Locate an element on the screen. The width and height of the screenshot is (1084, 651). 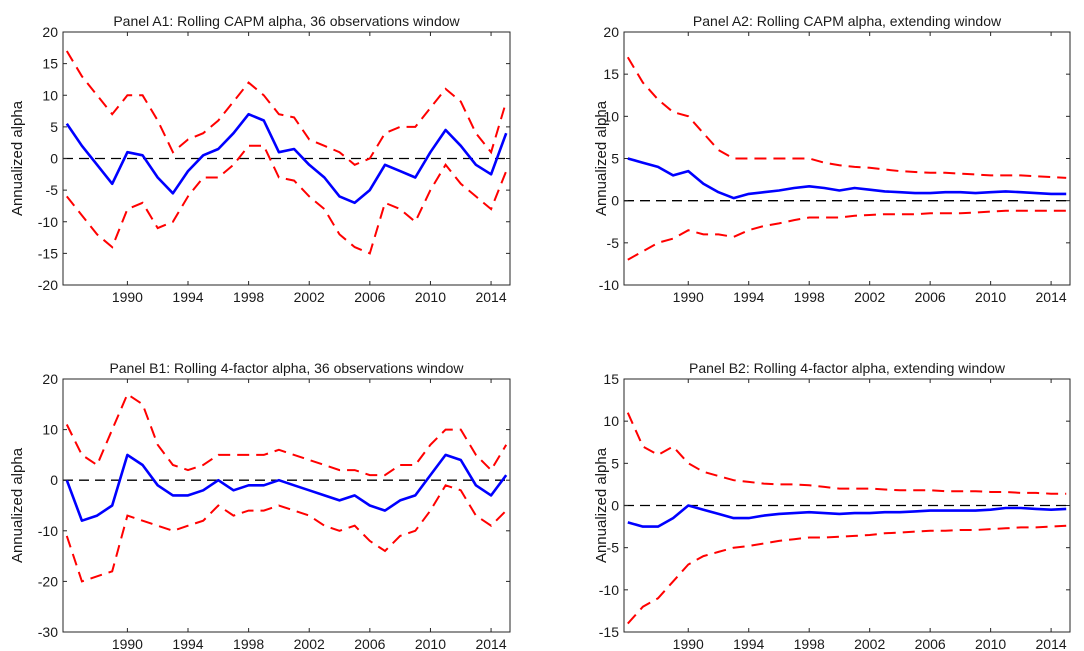
y-tick-label: -30 is located at coordinates (48, 632).